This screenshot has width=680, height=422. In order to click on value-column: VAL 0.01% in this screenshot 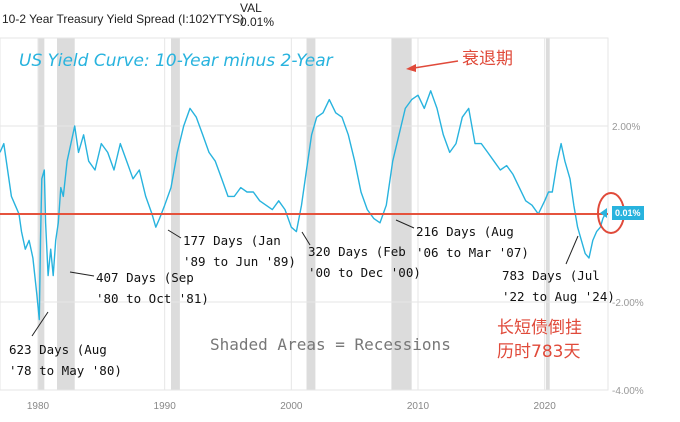, I will do `click(257, 15)`.